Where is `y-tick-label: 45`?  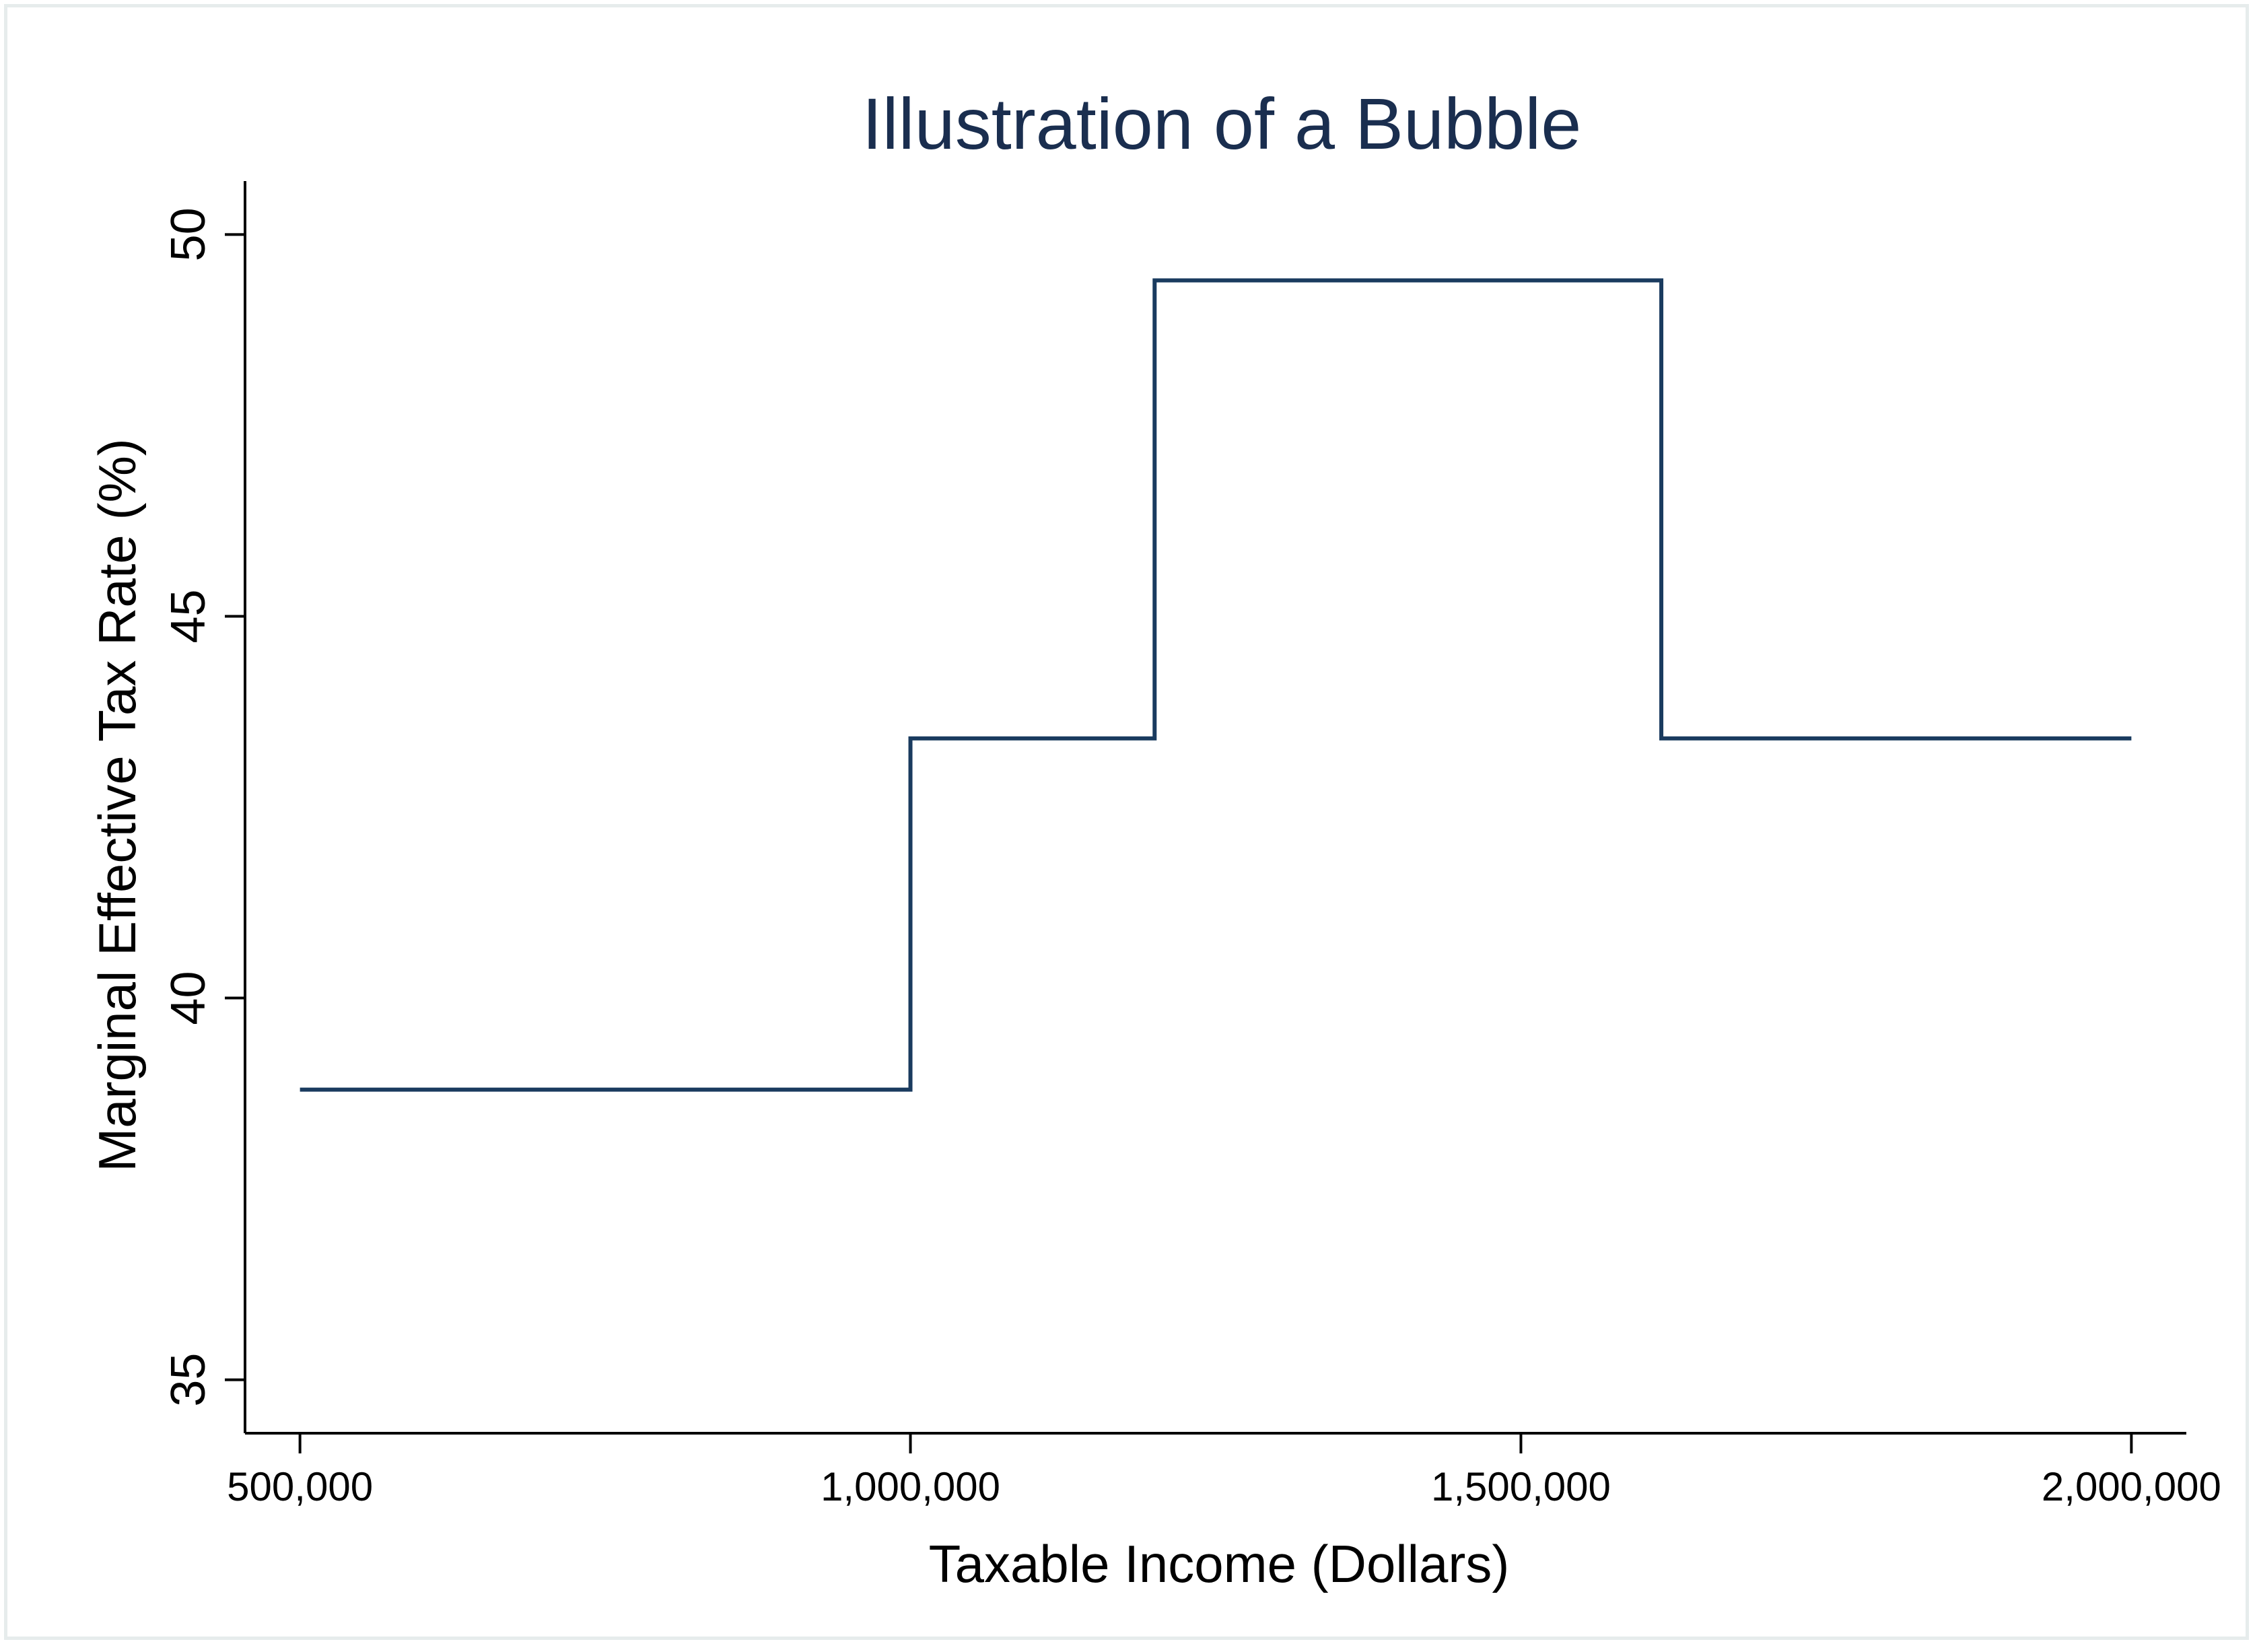 y-tick-label: 45 is located at coordinates (189, 616).